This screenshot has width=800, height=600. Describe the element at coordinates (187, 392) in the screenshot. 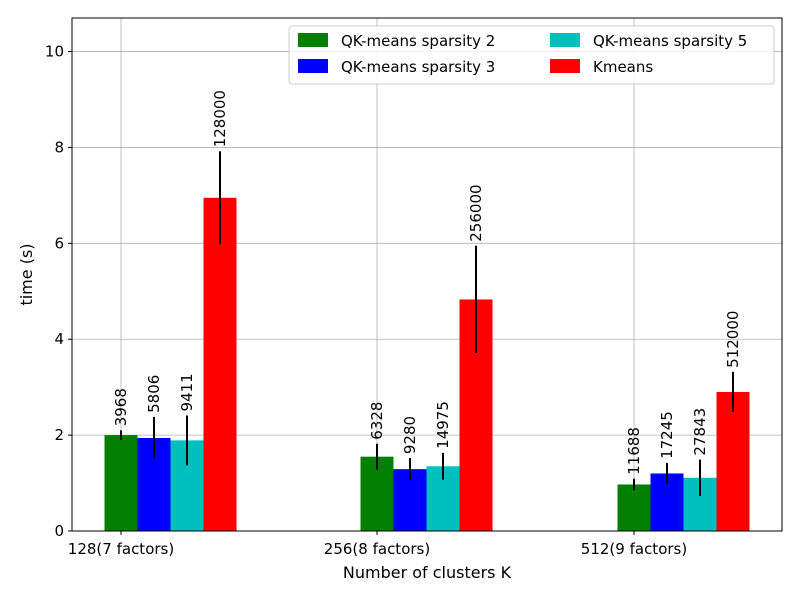

I see `bar-value-label: 9411` at that location.